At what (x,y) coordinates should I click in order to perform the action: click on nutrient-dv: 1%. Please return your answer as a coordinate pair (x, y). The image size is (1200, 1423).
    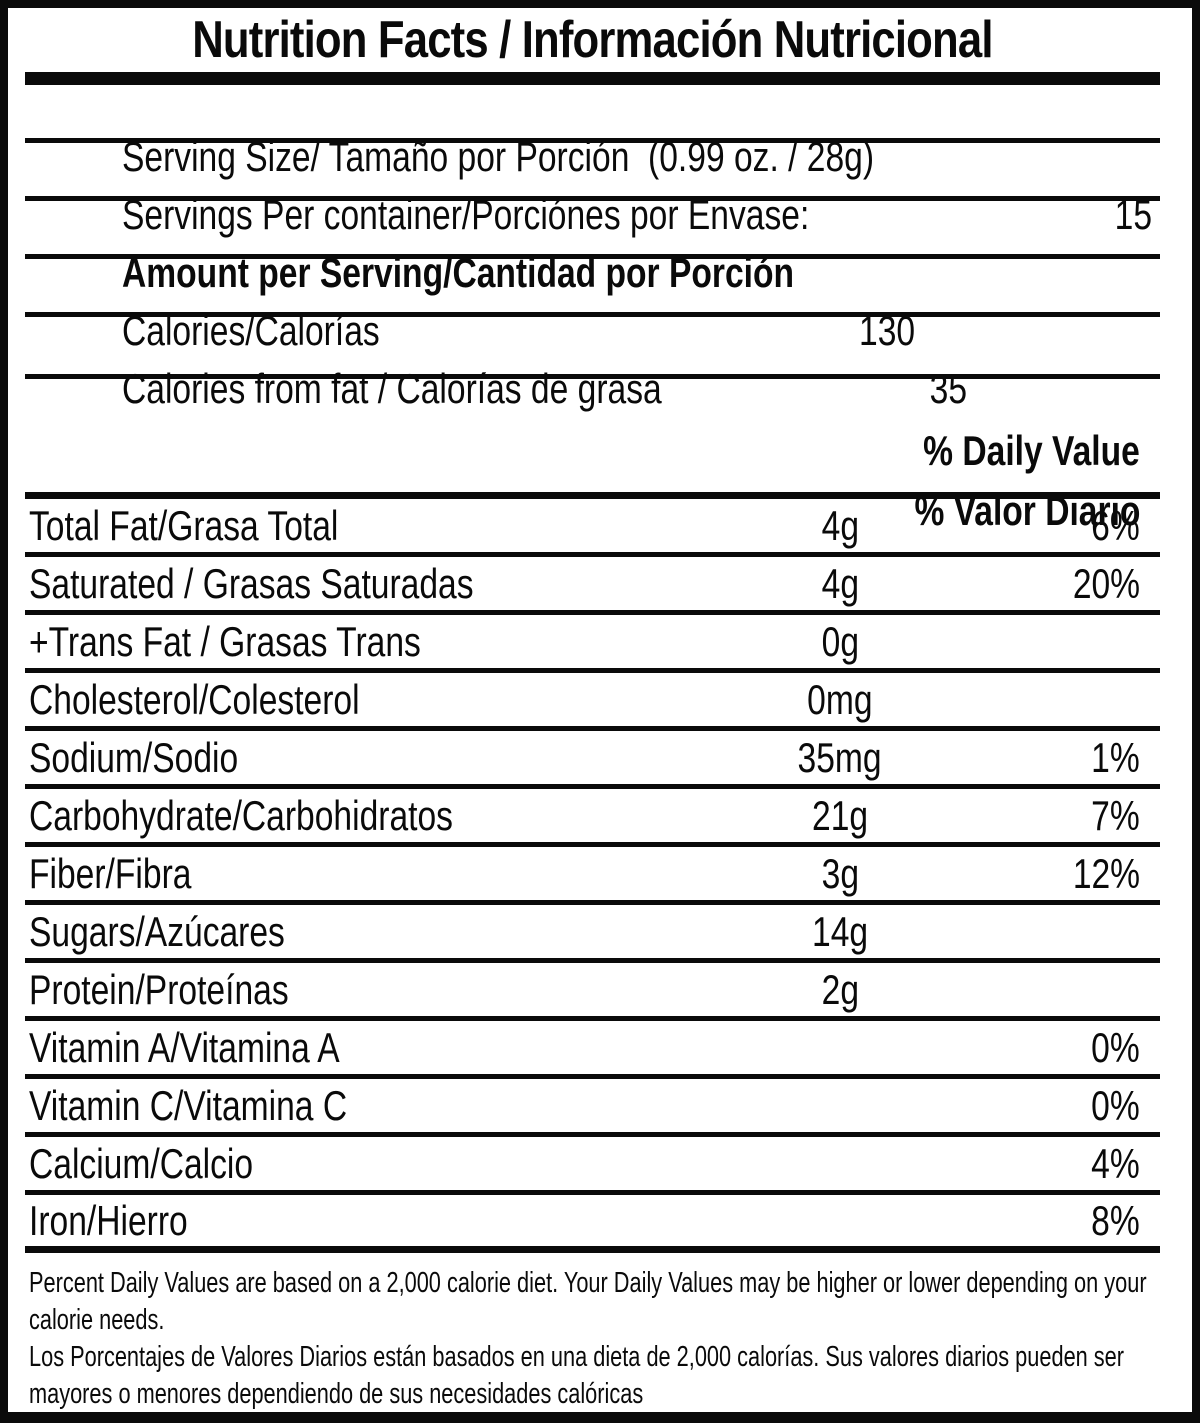
    Looking at the image, I should click on (1115, 757).